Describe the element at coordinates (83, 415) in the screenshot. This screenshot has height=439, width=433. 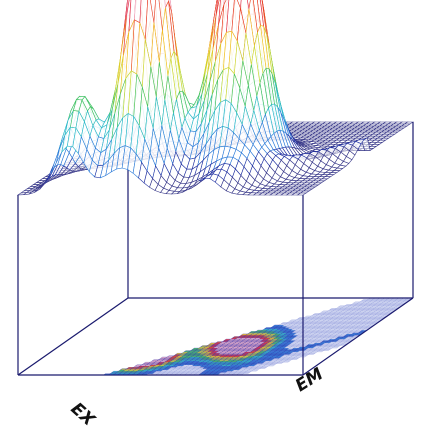
I see `x-axis-label: EX` at that location.